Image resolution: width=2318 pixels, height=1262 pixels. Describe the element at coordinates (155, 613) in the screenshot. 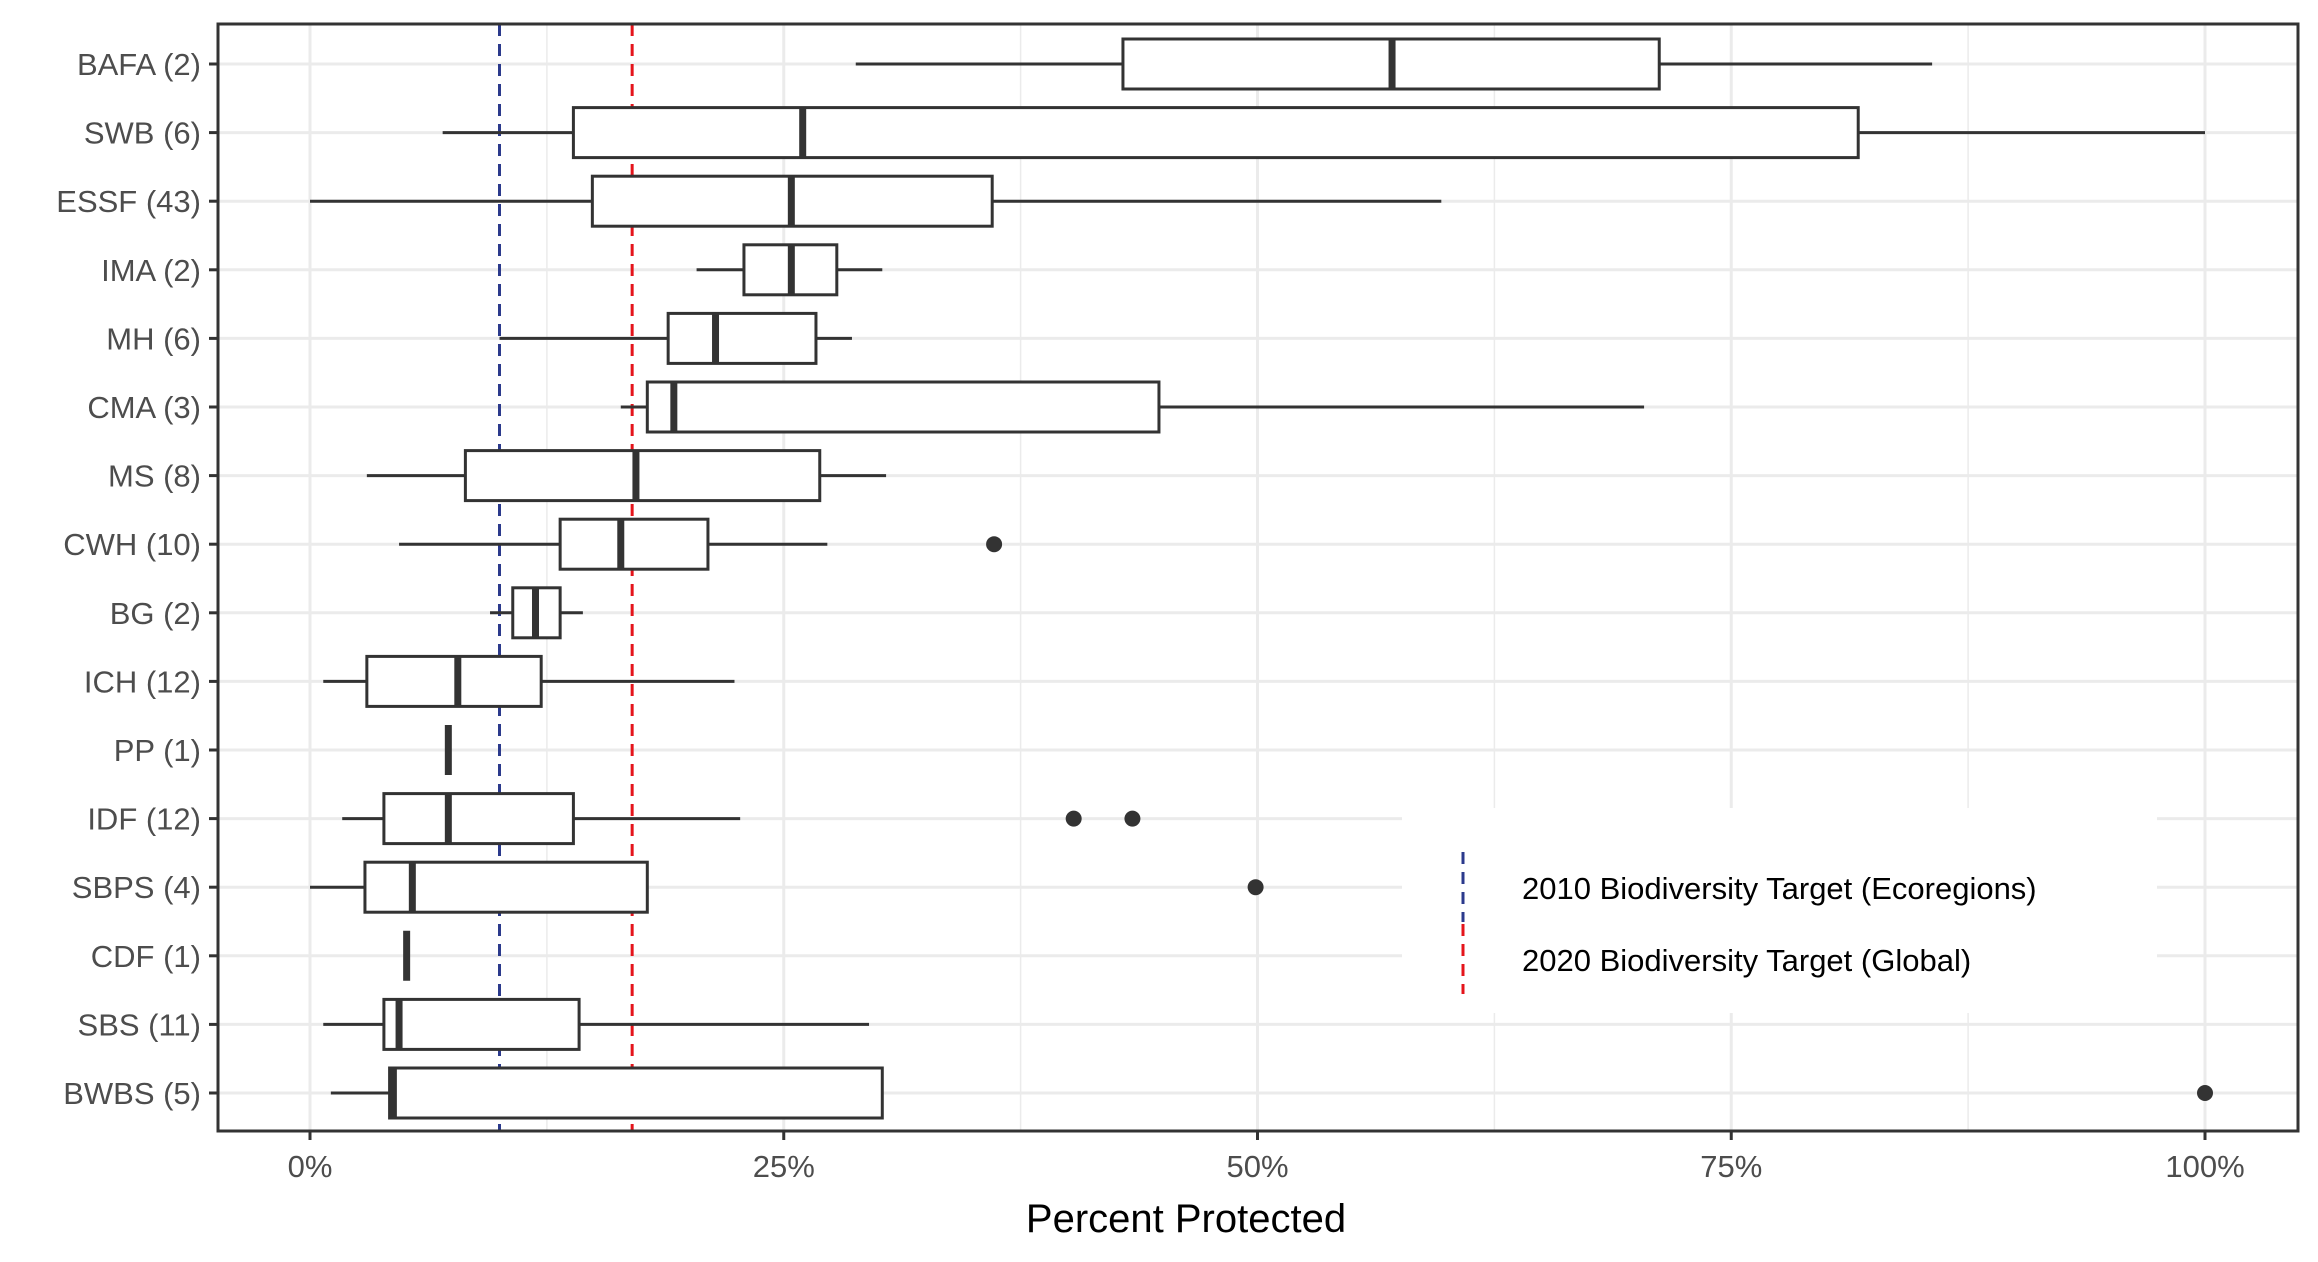

I see `y-tick-label: BG (2)` at that location.